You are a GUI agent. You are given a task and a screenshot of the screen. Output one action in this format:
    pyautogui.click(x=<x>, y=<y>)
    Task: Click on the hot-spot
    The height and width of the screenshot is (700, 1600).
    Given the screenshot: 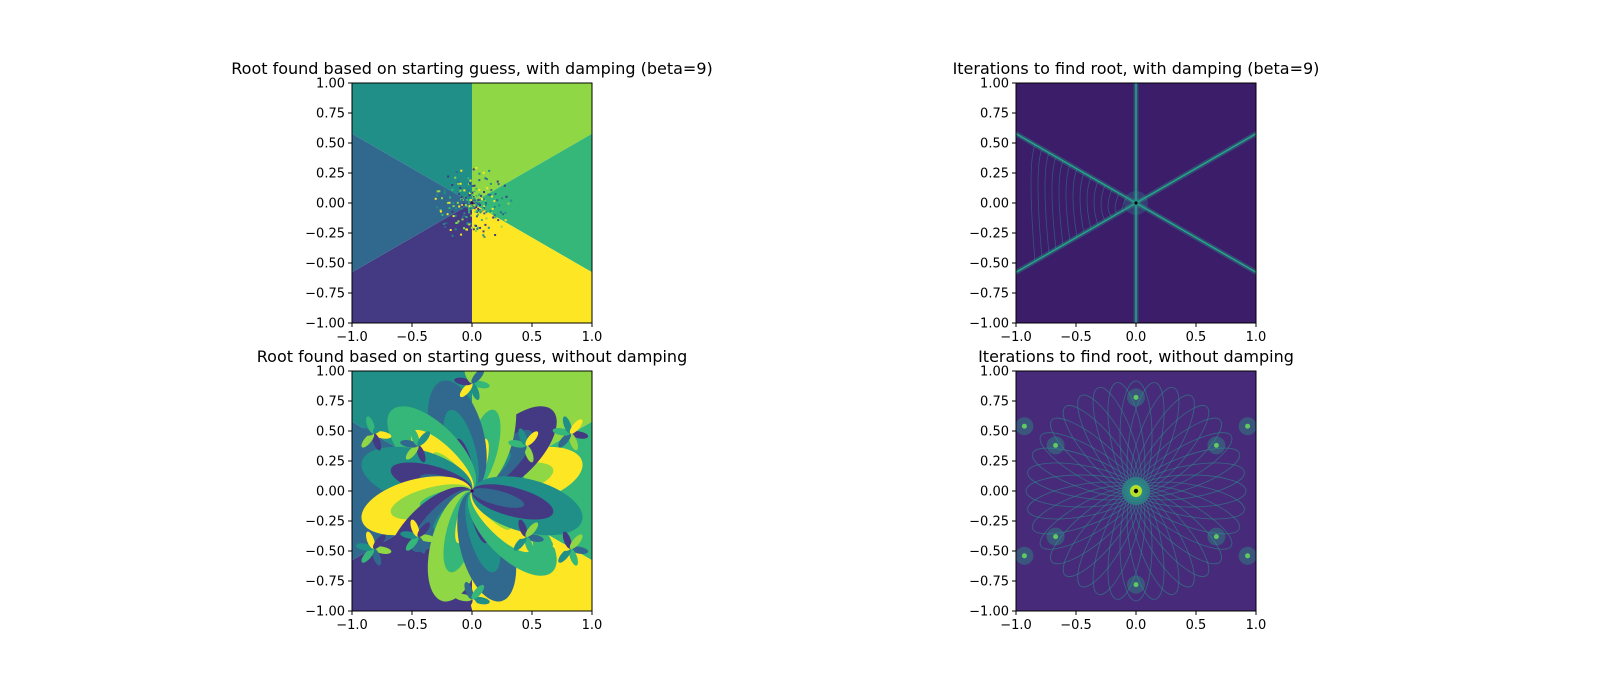 What is the action you would take?
    pyautogui.click(x=1024, y=426)
    